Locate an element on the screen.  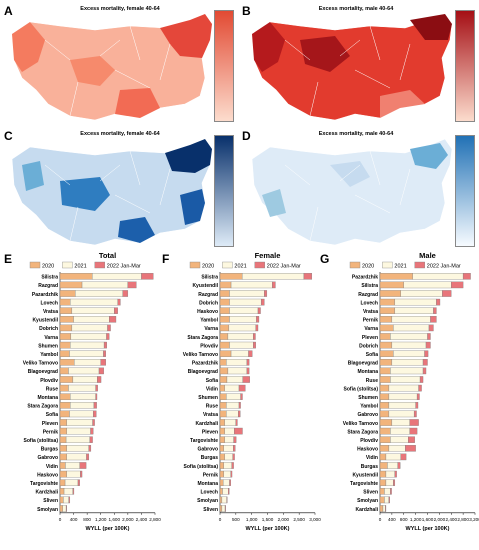
category-label: Veliko Tarnovo is located at coordinates (360, 424).